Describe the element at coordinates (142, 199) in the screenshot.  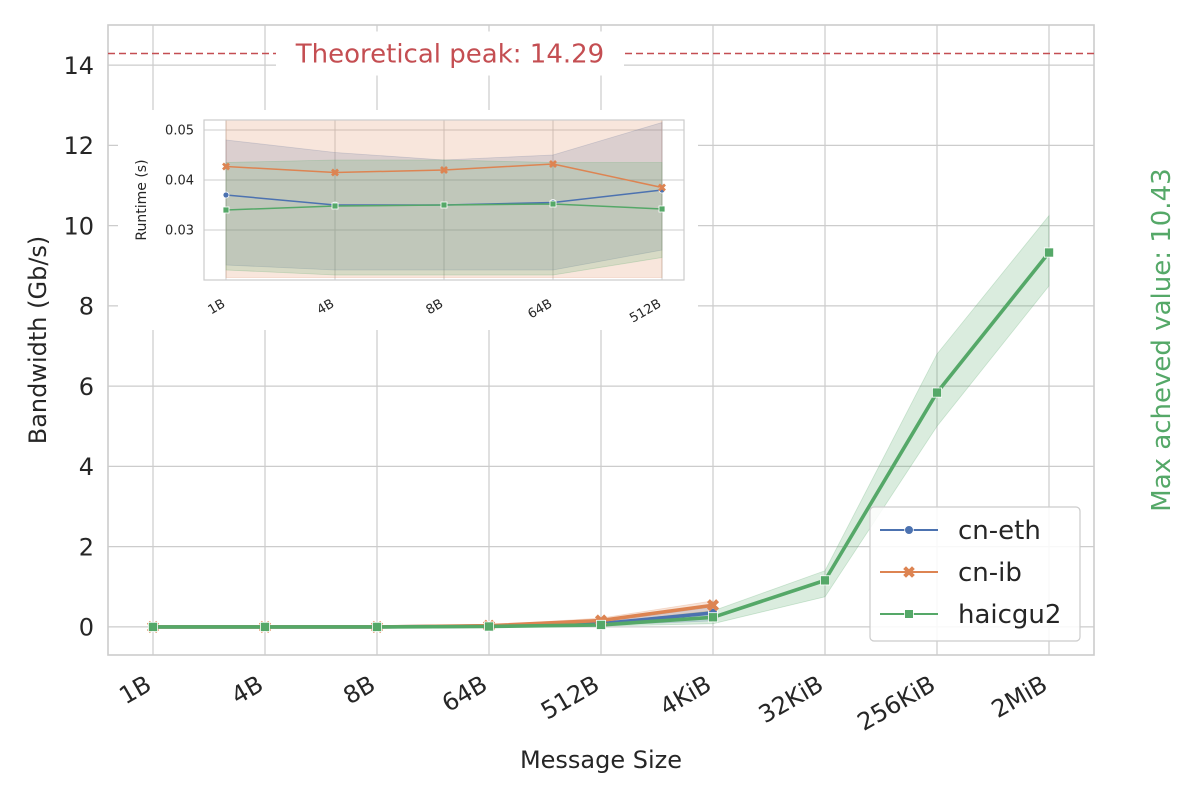
I see `y-axis-label: Runtime (s)` at that location.